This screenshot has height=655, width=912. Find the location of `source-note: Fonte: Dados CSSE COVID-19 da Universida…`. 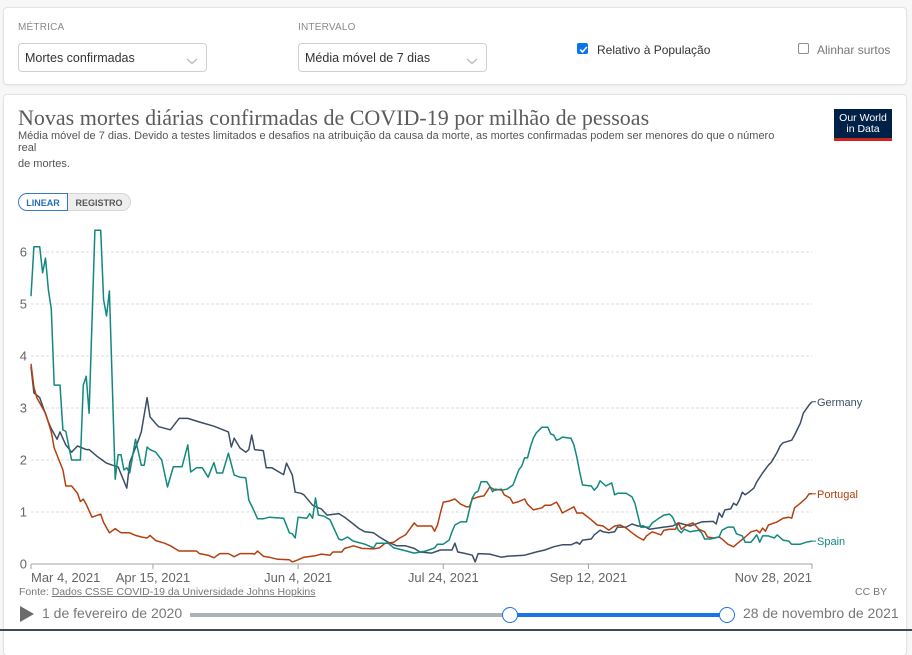

source-note: Fonte: Dados CSSE COVID-19 da Universida… is located at coordinates (167, 592).